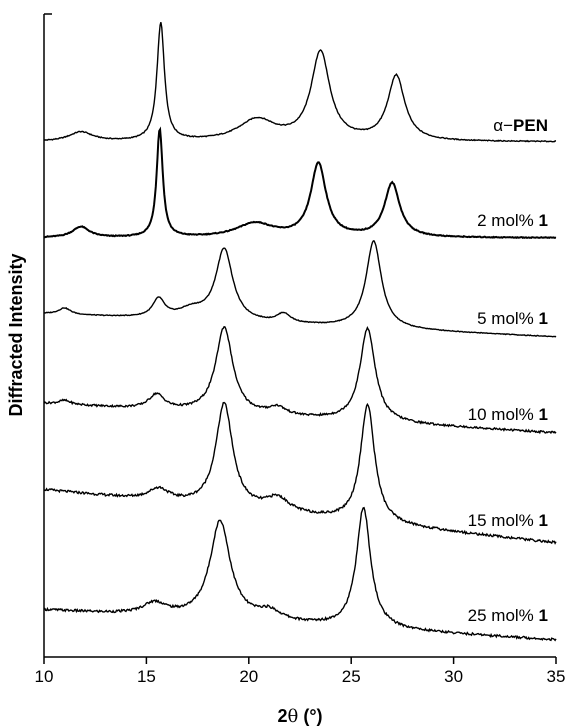  What do you see at coordinates (556, 676) in the screenshot?
I see `x-tick-label: 35` at bounding box center [556, 676].